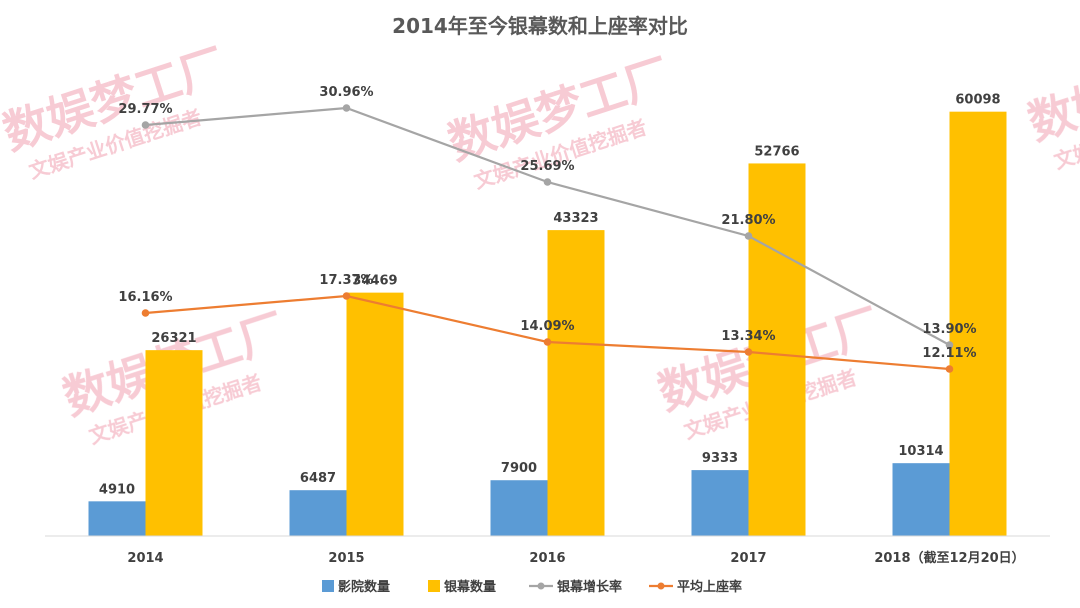 The width and height of the screenshot is (1080, 608). What do you see at coordinates (949, 558) in the screenshot?
I see `x-tick-label: 2018（截至12月20日）` at bounding box center [949, 558].